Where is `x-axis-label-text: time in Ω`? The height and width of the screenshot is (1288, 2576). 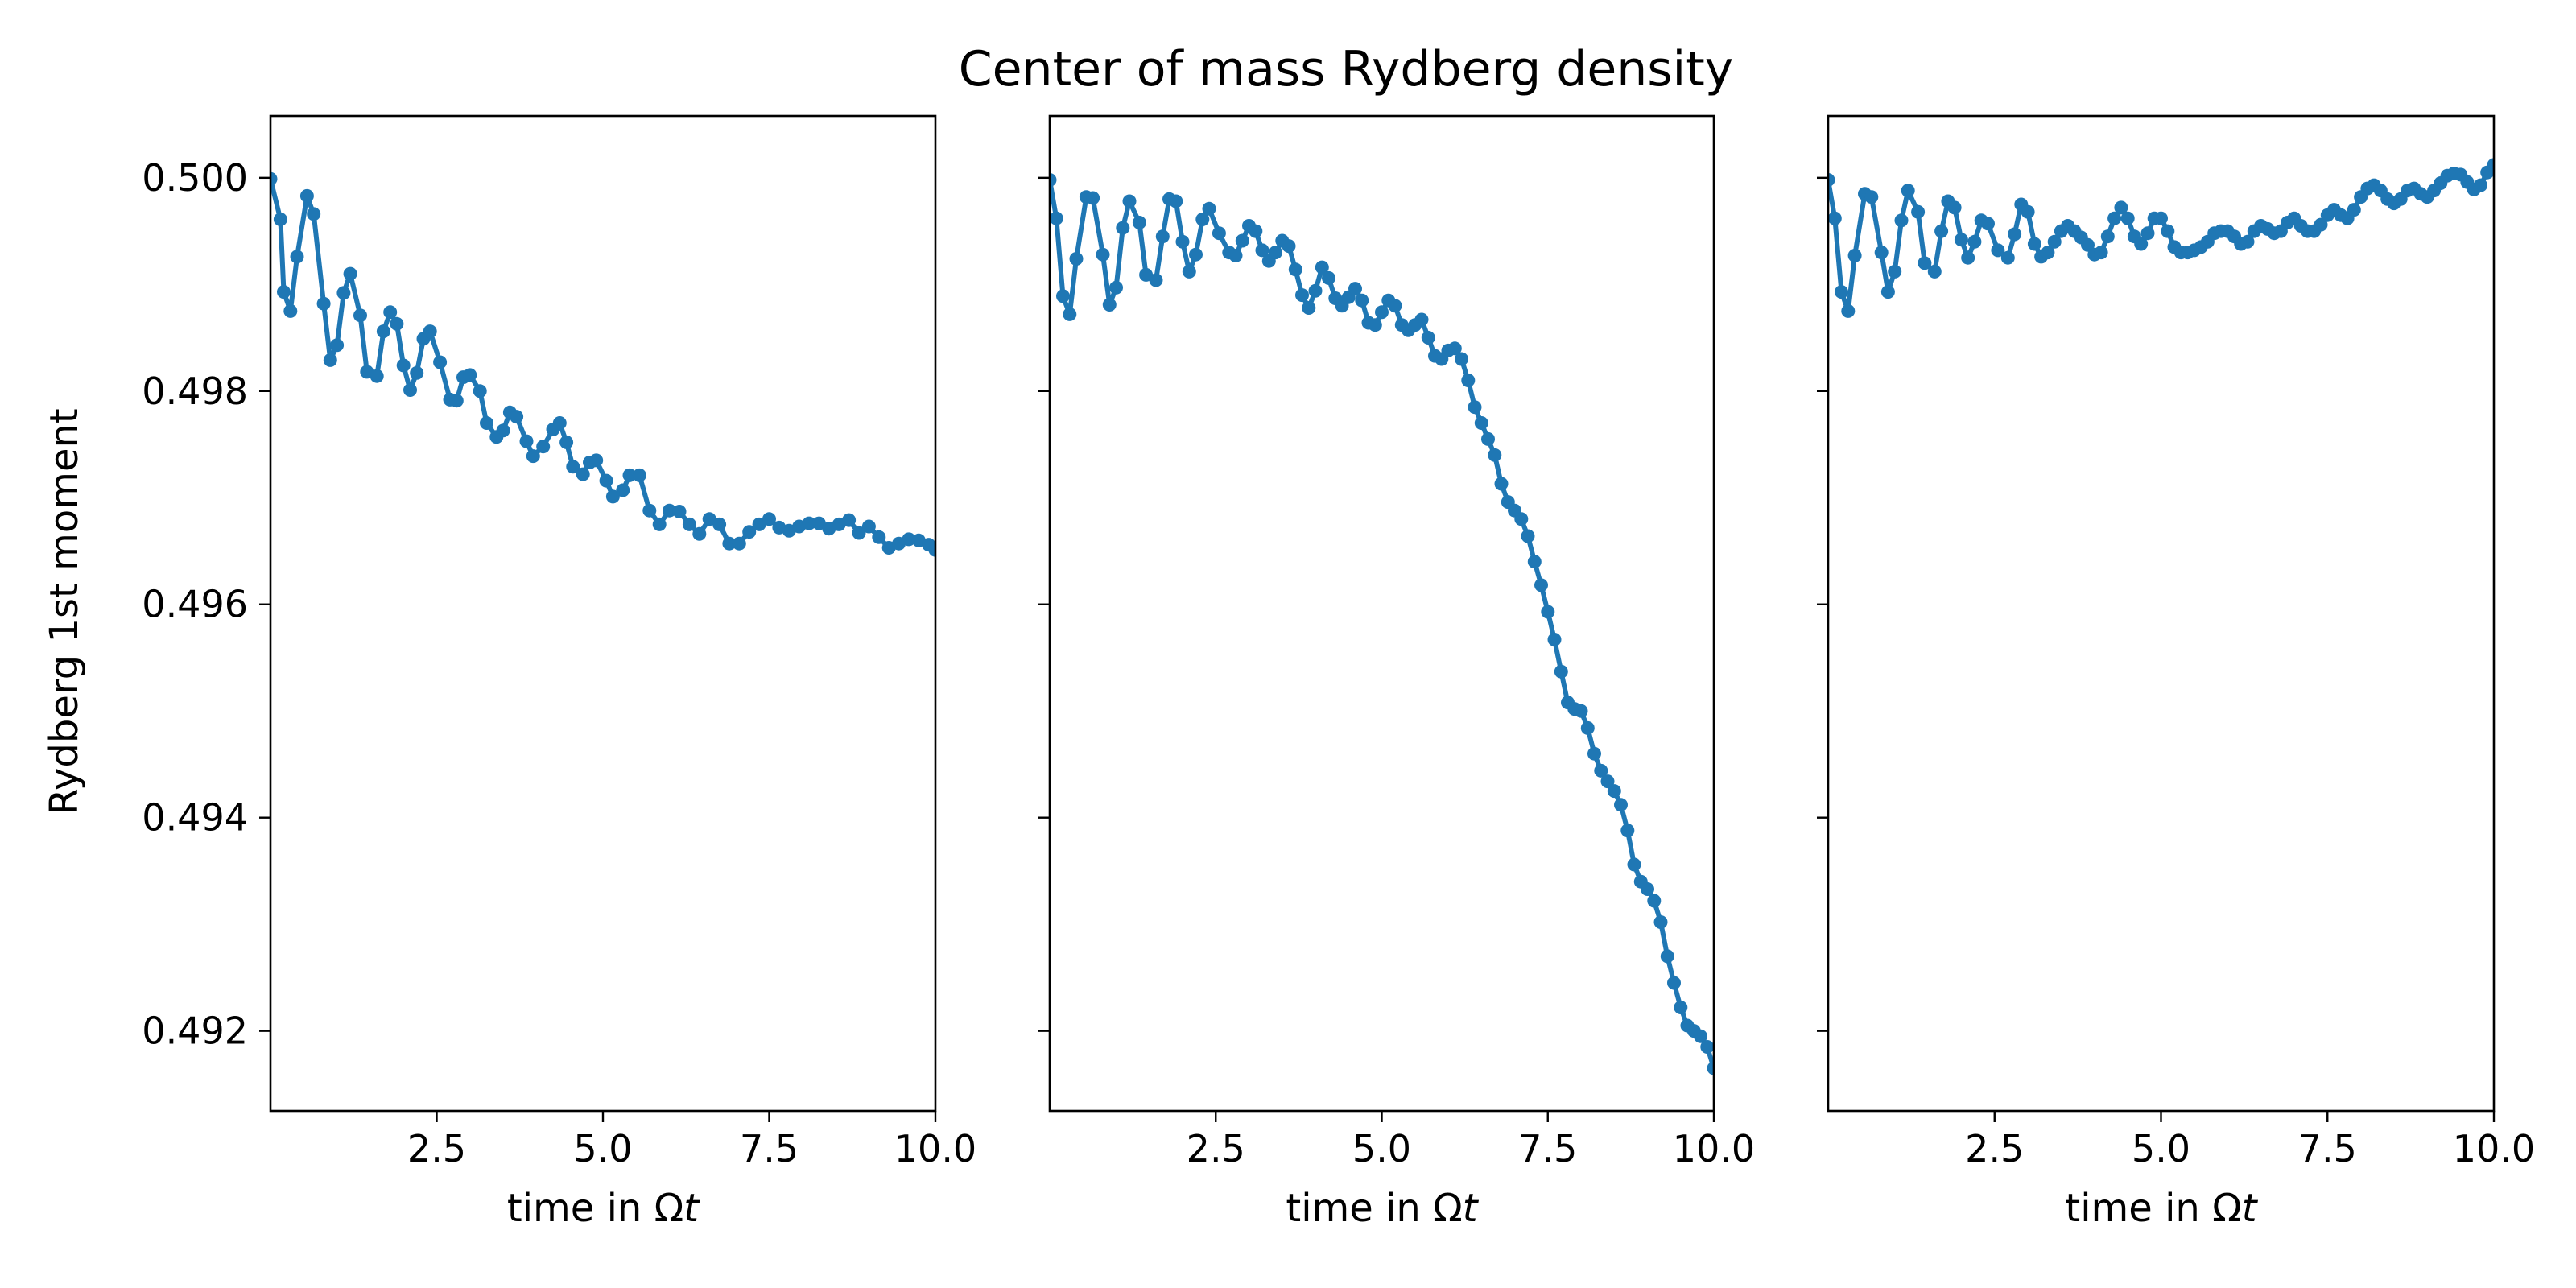 x-axis-label-text: time in Ω is located at coordinates (595, 1208).